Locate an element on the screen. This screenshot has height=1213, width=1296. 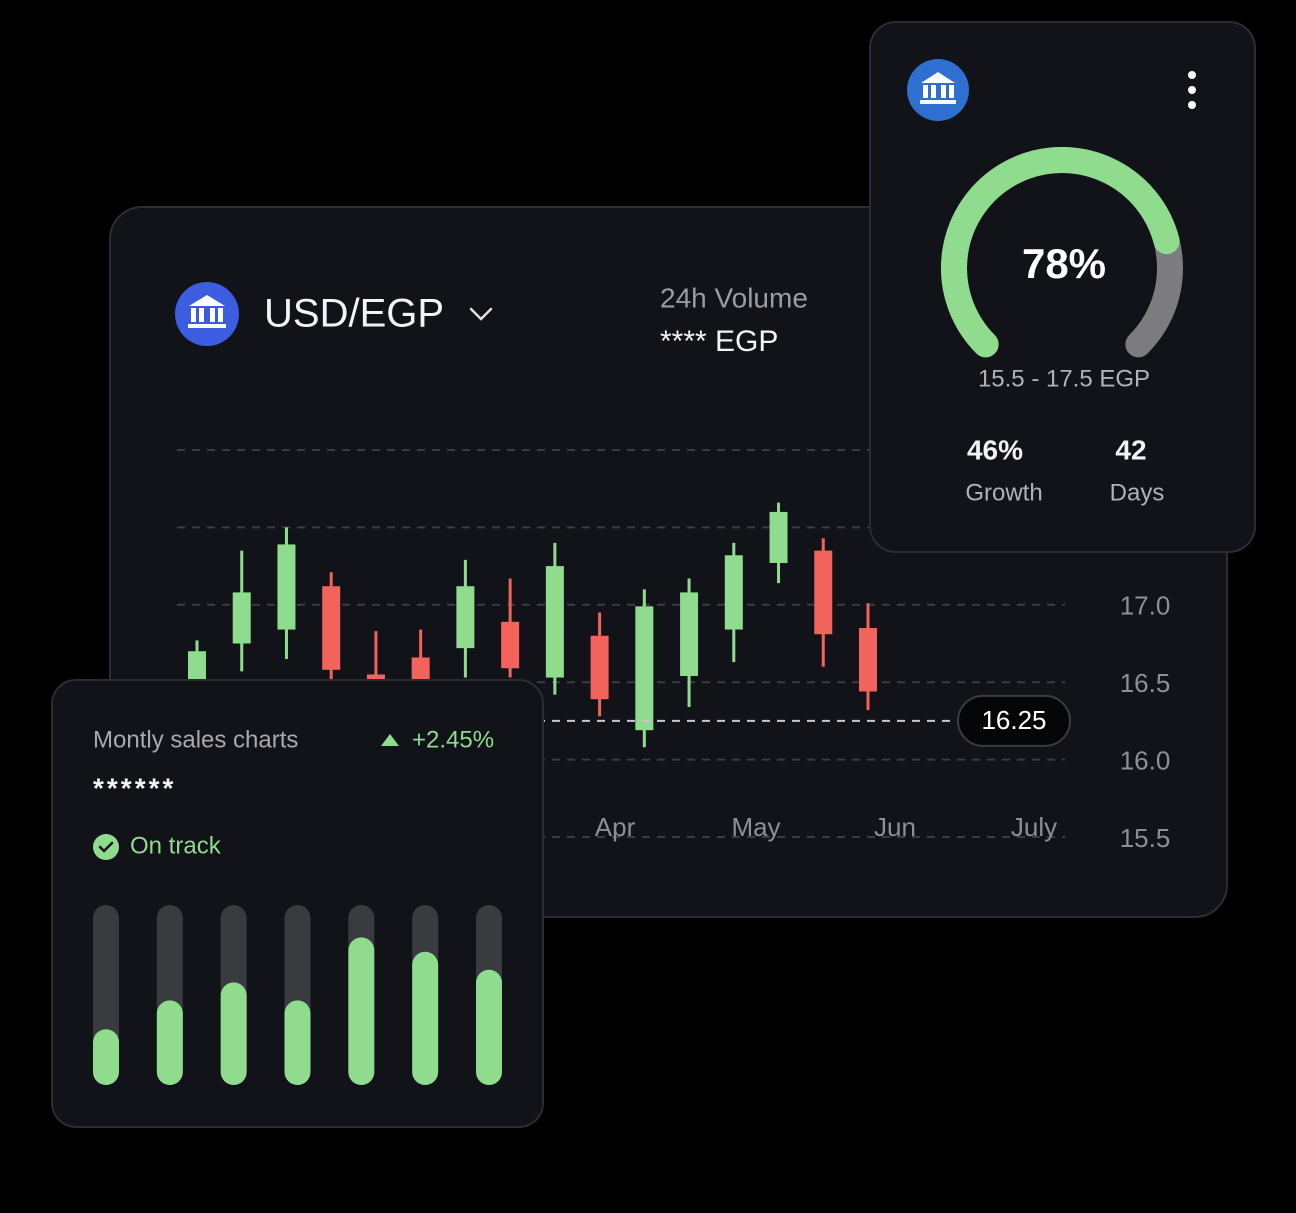
gauge-arc is located at coordinates (1060, 252).